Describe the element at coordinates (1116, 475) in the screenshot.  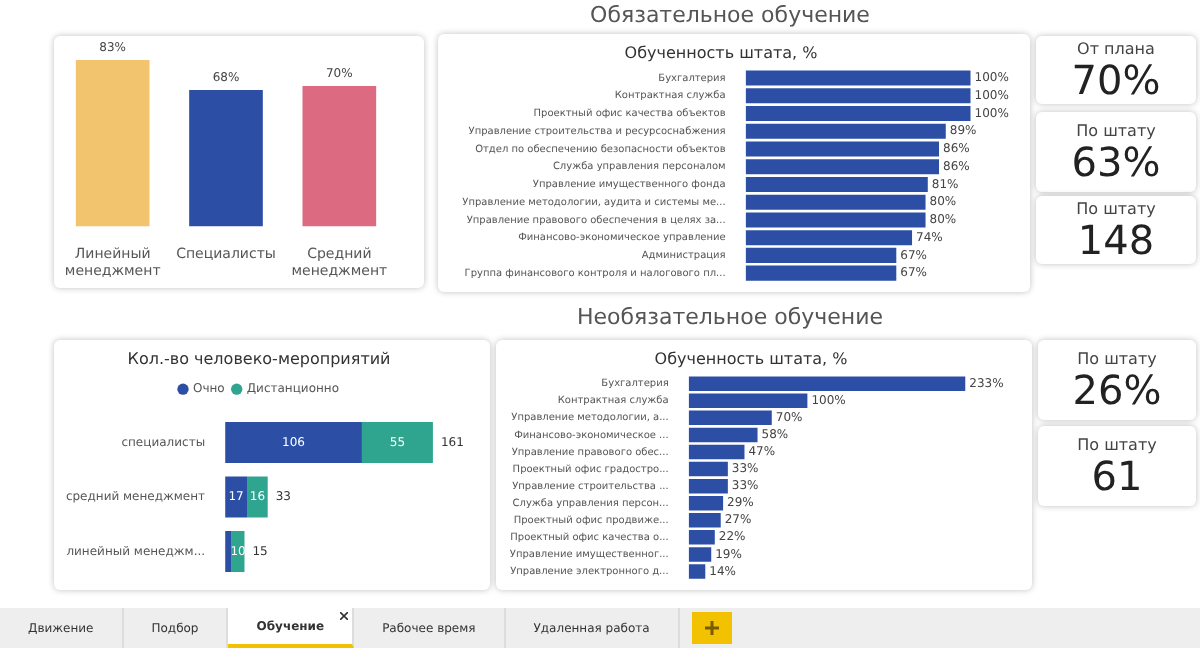
I see `text: 61` at that location.